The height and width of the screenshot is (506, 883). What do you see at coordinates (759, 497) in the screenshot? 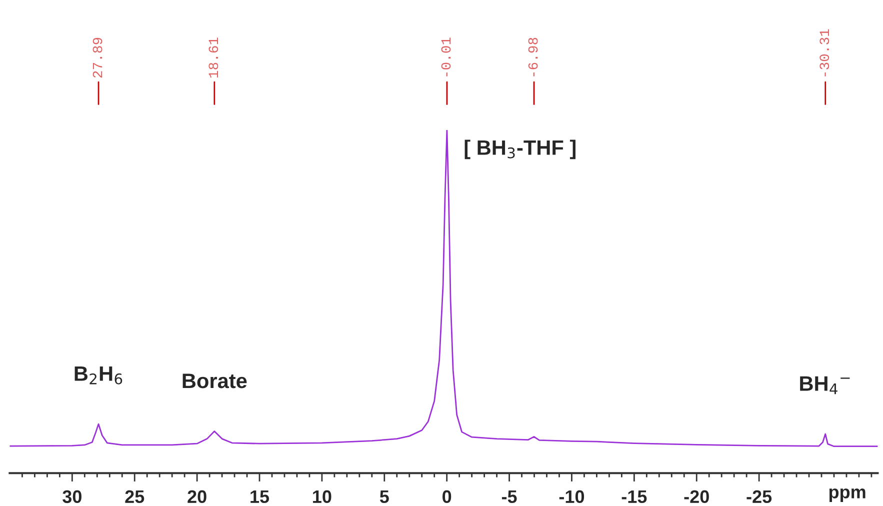
I see `x-tick-label: -25` at bounding box center [759, 497].